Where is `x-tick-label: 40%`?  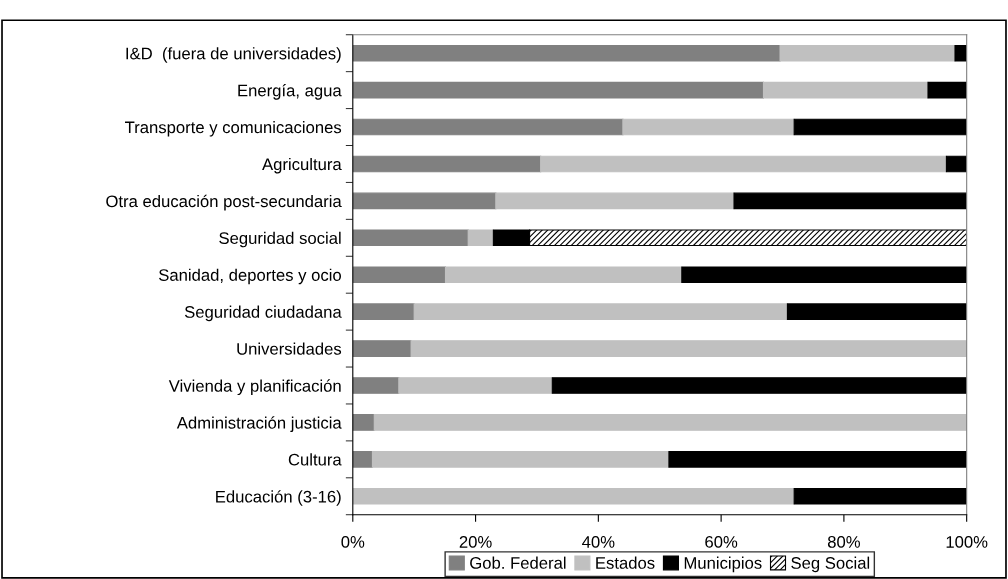 x-tick-label: 40% is located at coordinates (598, 542).